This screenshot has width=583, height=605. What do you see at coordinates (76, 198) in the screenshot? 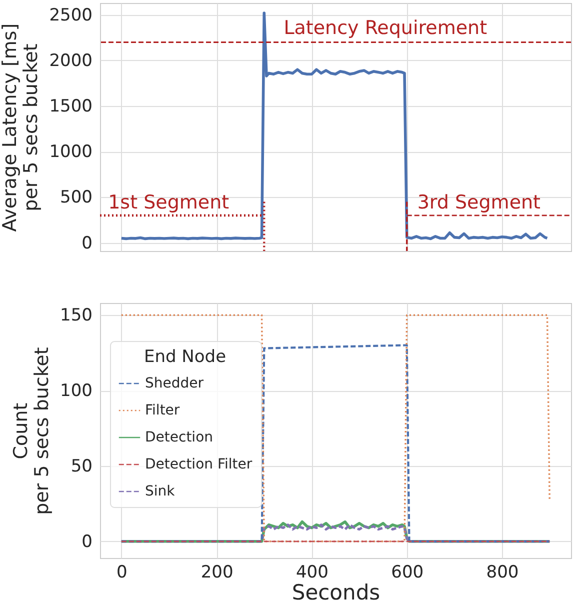
I see `y-tick-label: 500` at bounding box center [76, 198].